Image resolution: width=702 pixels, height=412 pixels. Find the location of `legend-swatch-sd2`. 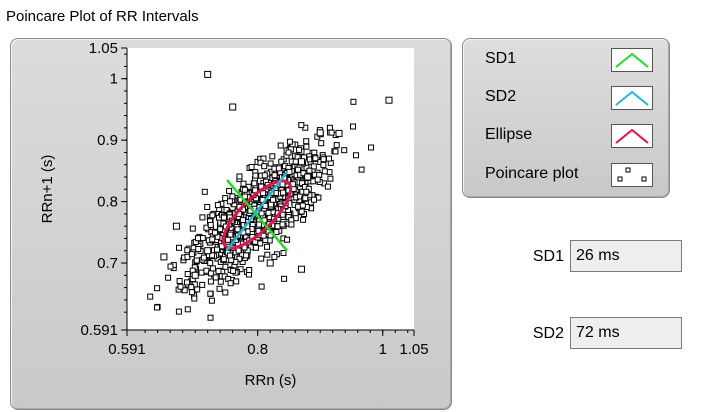

legend-swatch-sd2 is located at coordinates (632, 98).